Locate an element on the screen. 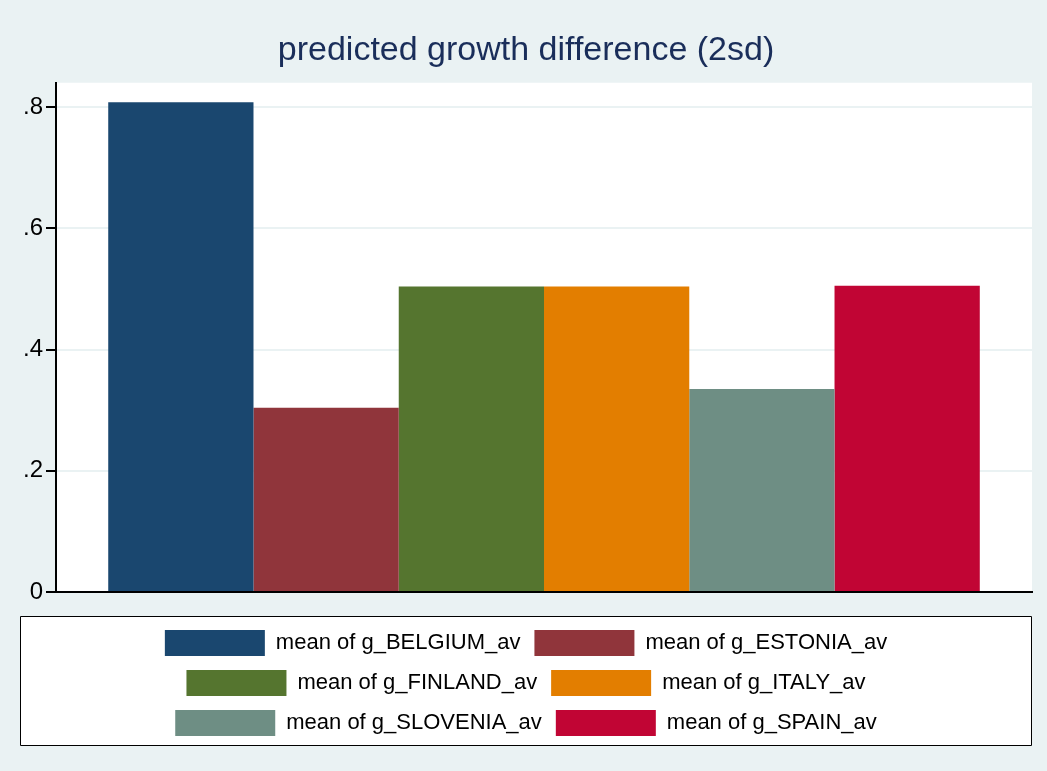  y-tick-label: .2 is located at coordinates (33, 469).